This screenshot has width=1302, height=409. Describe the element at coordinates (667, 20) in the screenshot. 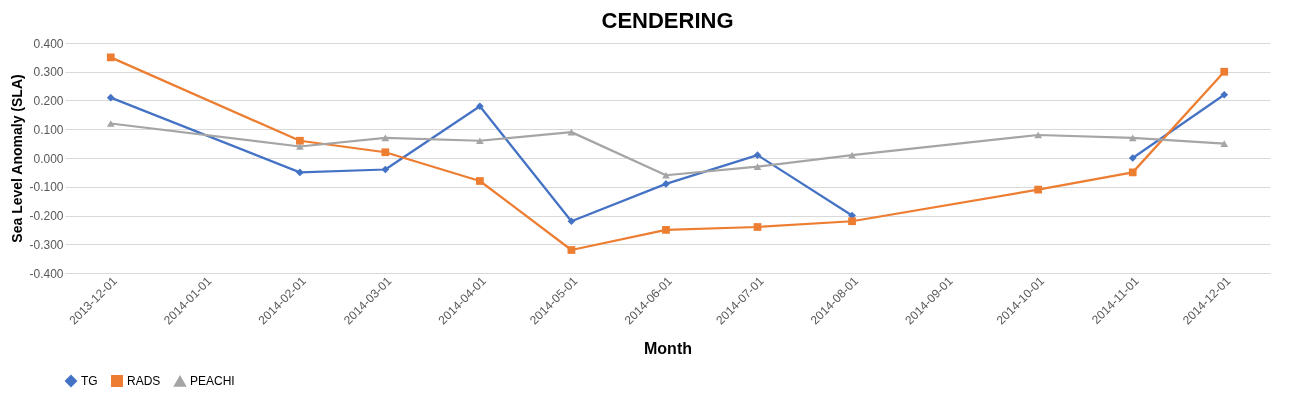

I see `chart-title: CENDERING` at that location.